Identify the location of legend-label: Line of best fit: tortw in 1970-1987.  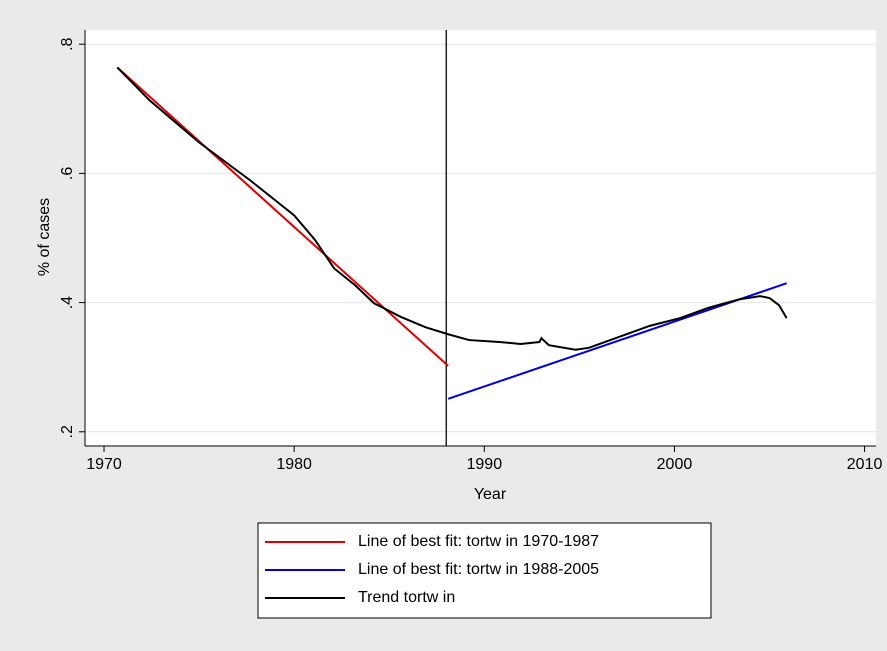
(478, 541).